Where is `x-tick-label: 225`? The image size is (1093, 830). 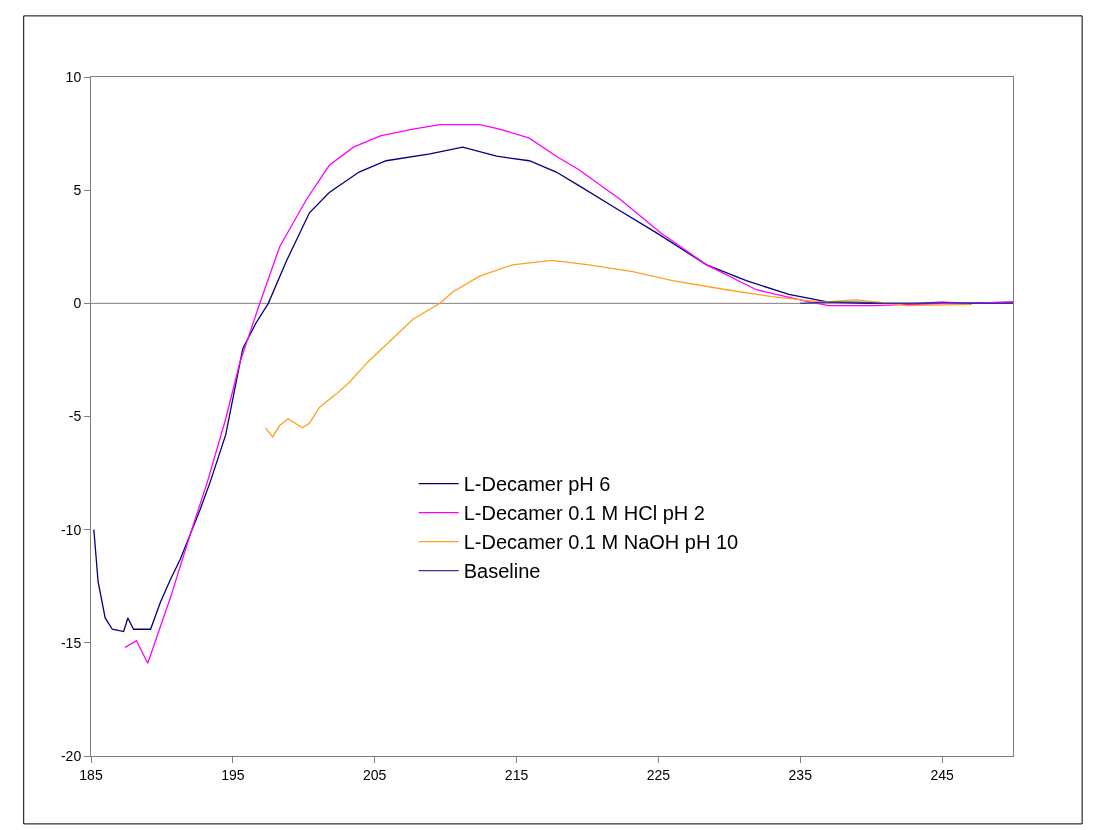 x-tick-label: 225 is located at coordinates (658, 774).